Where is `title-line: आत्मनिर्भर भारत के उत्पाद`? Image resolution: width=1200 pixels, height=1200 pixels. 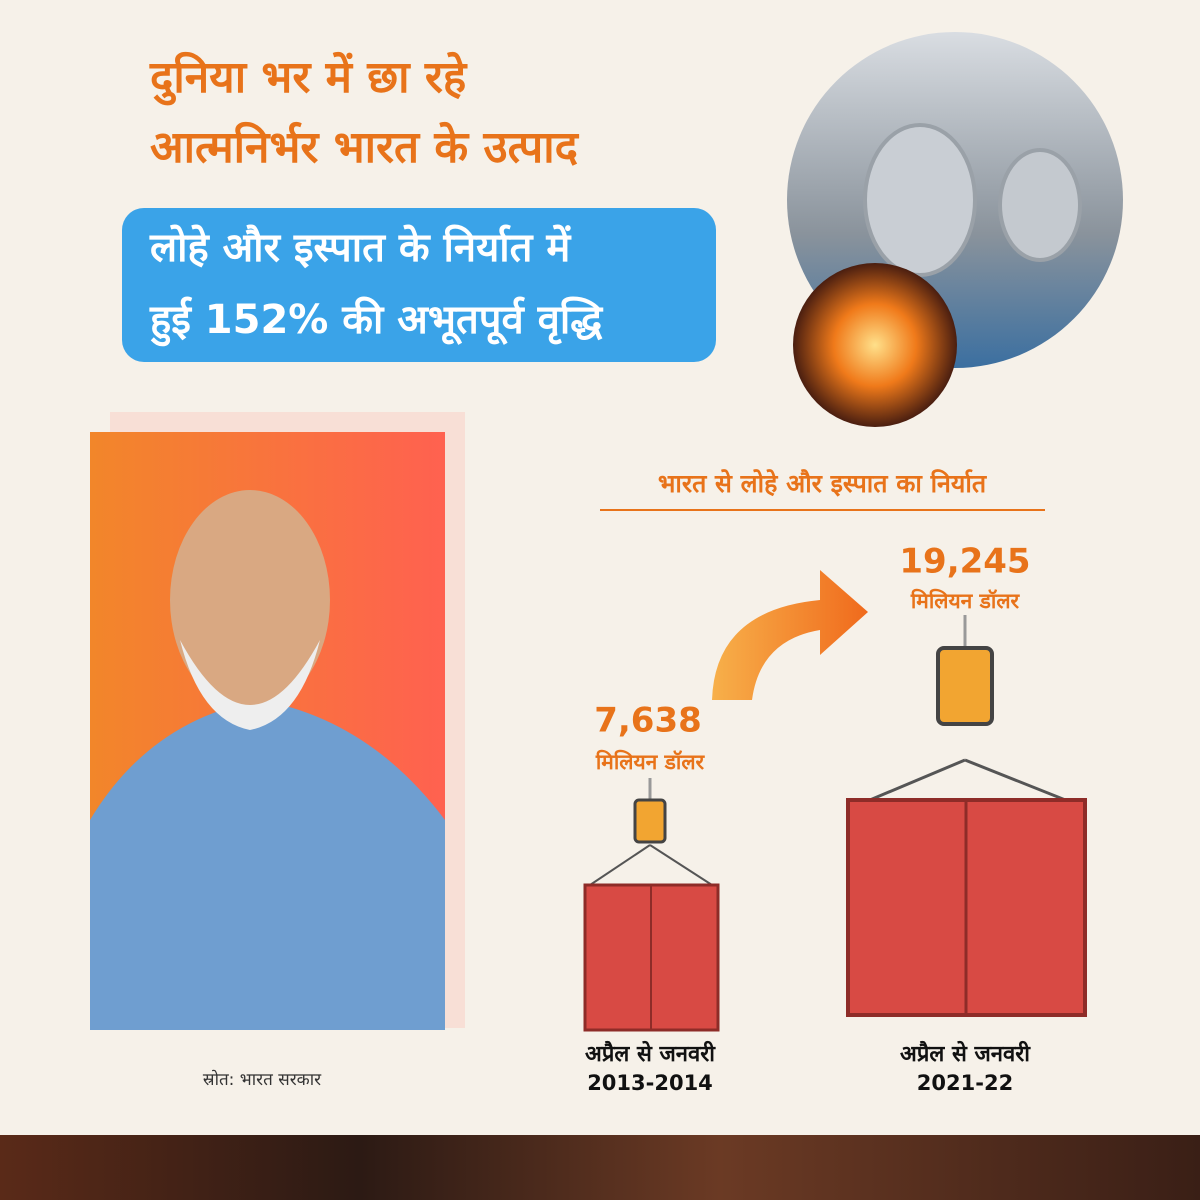 title-line: आत्मनिर्भर भारत के उत्पाद is located at coordinates (365, 147).